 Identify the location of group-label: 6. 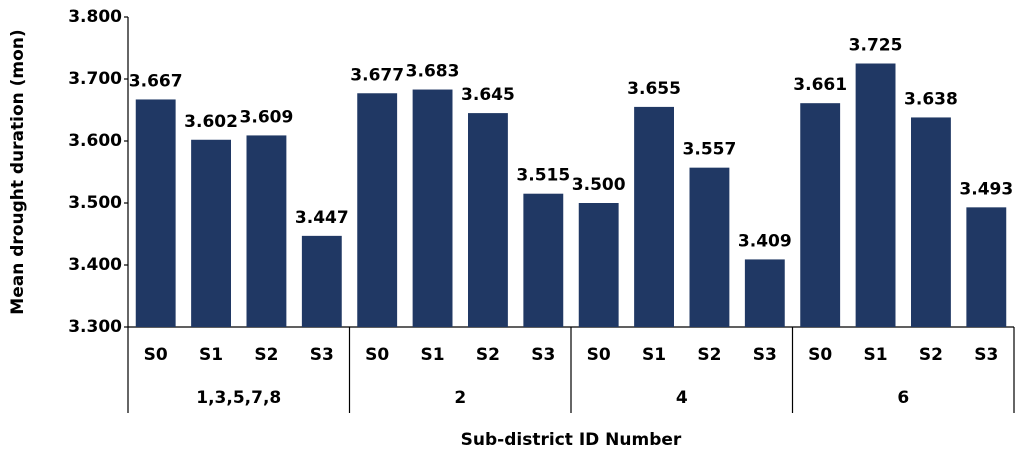
(903, 398).